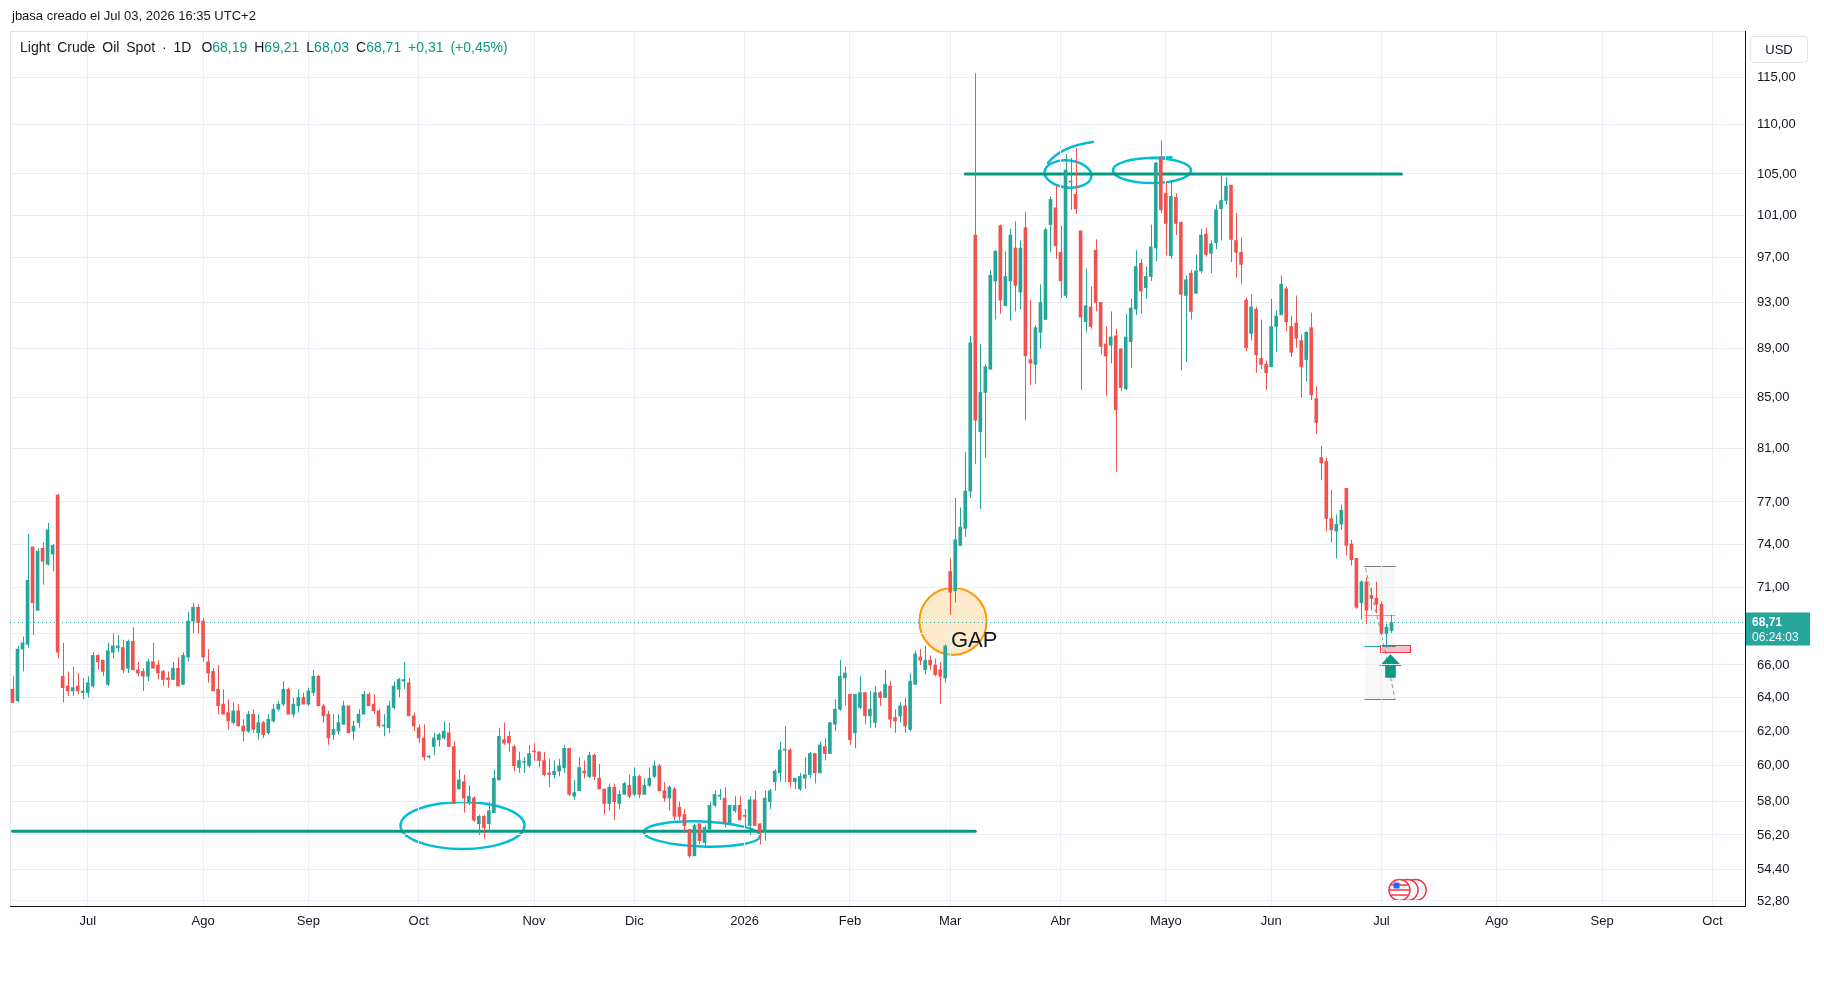 This screenshot has width=1824, height=1005. Describe the element at coordinates (1779, 49) in the screenshot. I see `y-axis-title: USD` at that location.